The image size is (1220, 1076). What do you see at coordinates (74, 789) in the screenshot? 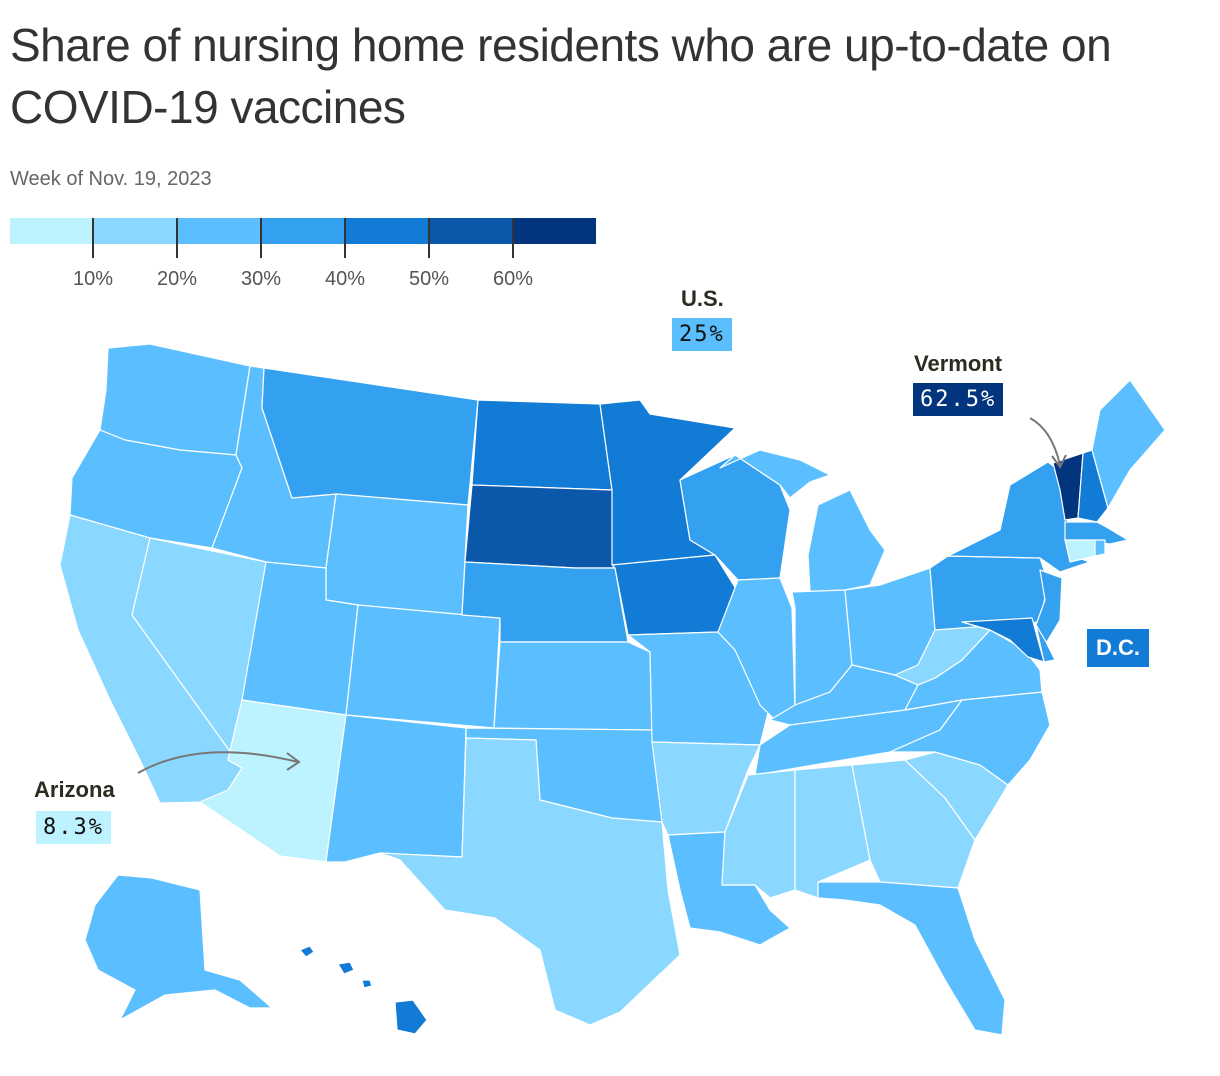
I see `arizona-callout-name: Arizona` at bounding box center [74, 789].